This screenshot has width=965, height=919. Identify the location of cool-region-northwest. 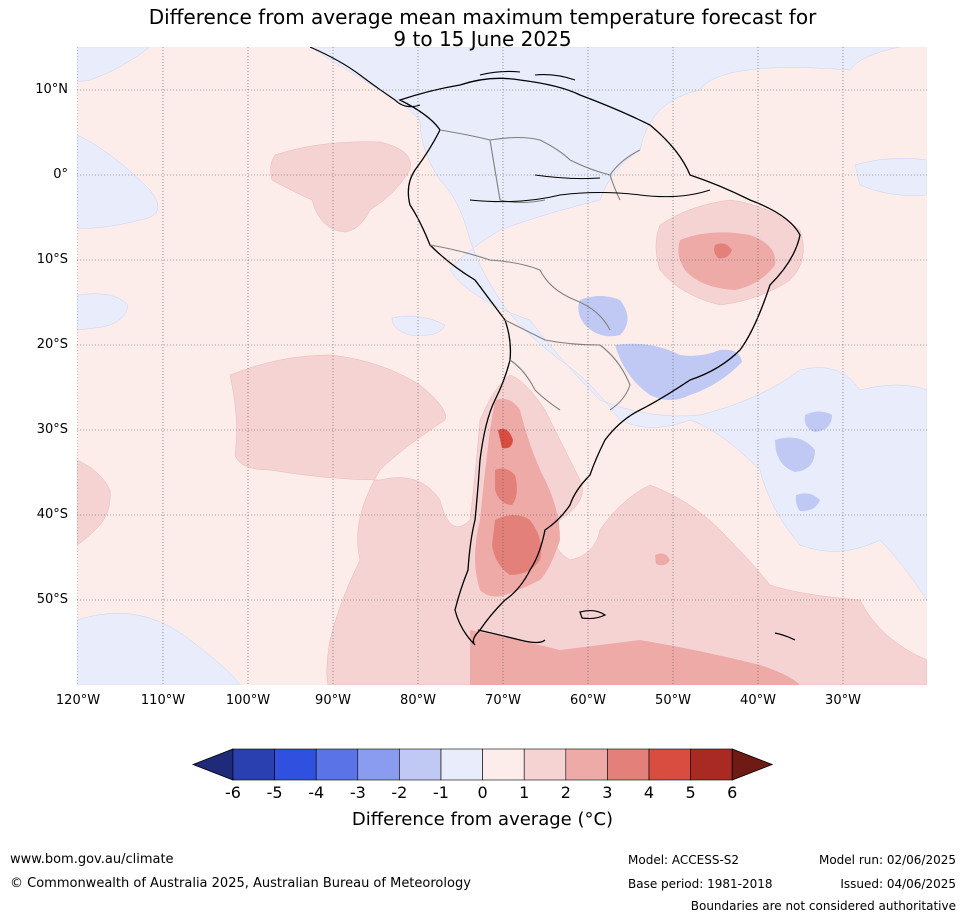
(114, 65).